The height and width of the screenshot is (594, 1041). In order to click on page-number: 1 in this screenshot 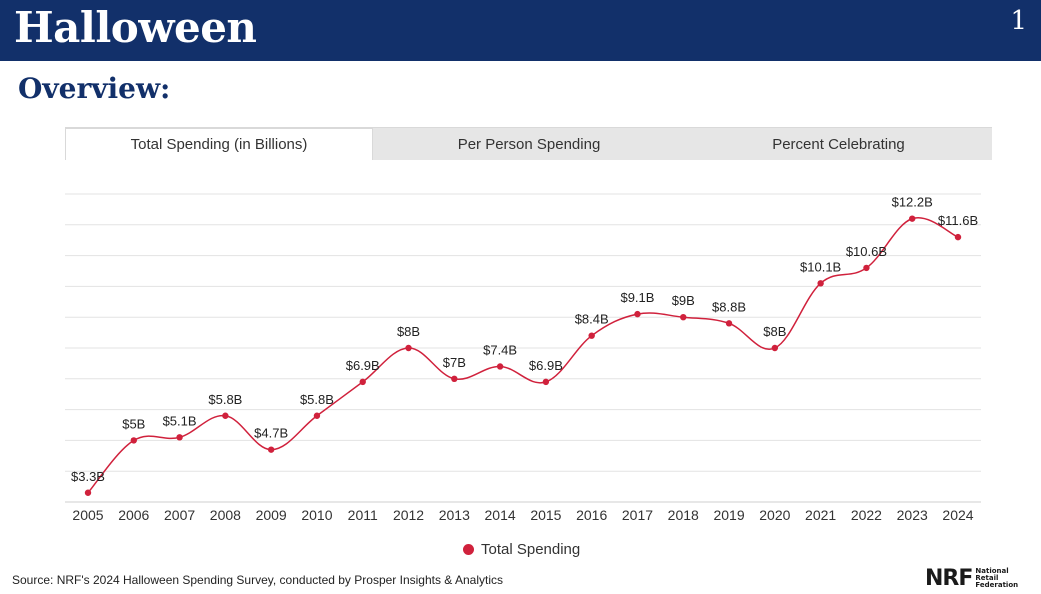, I will do `click(1018, 21)`.